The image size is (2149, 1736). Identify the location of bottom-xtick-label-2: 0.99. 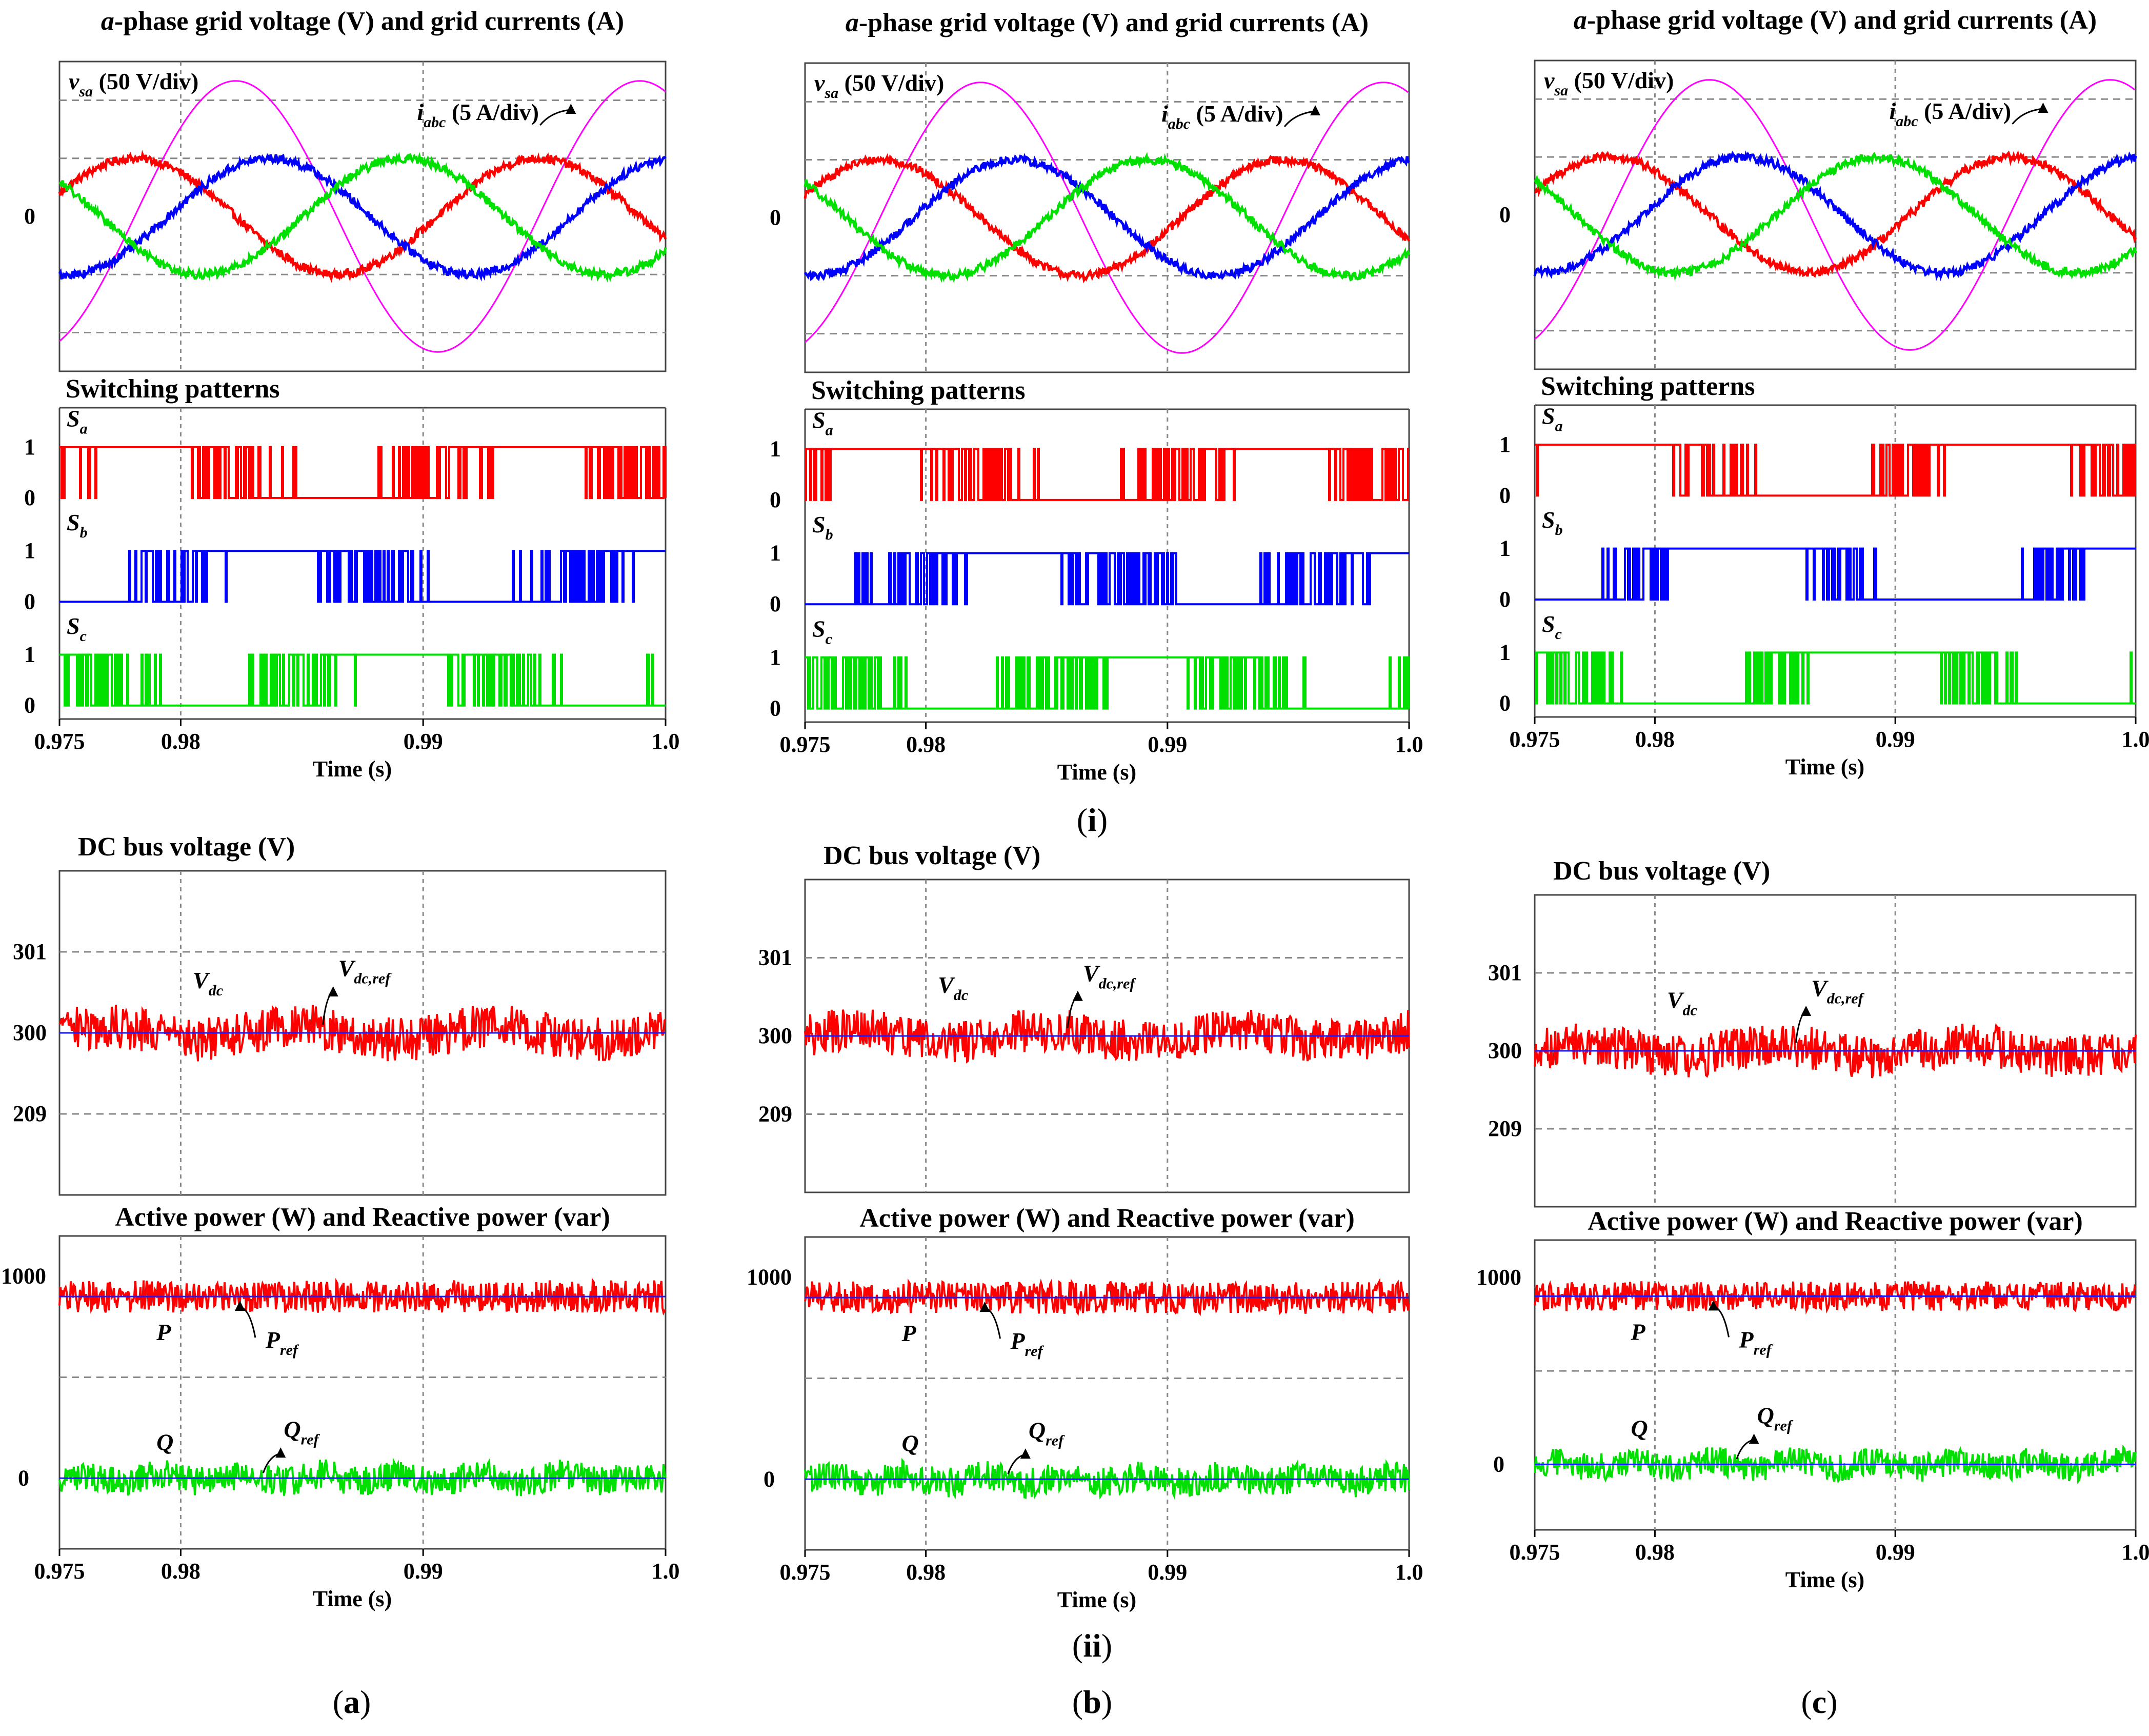
(1896, 1552).